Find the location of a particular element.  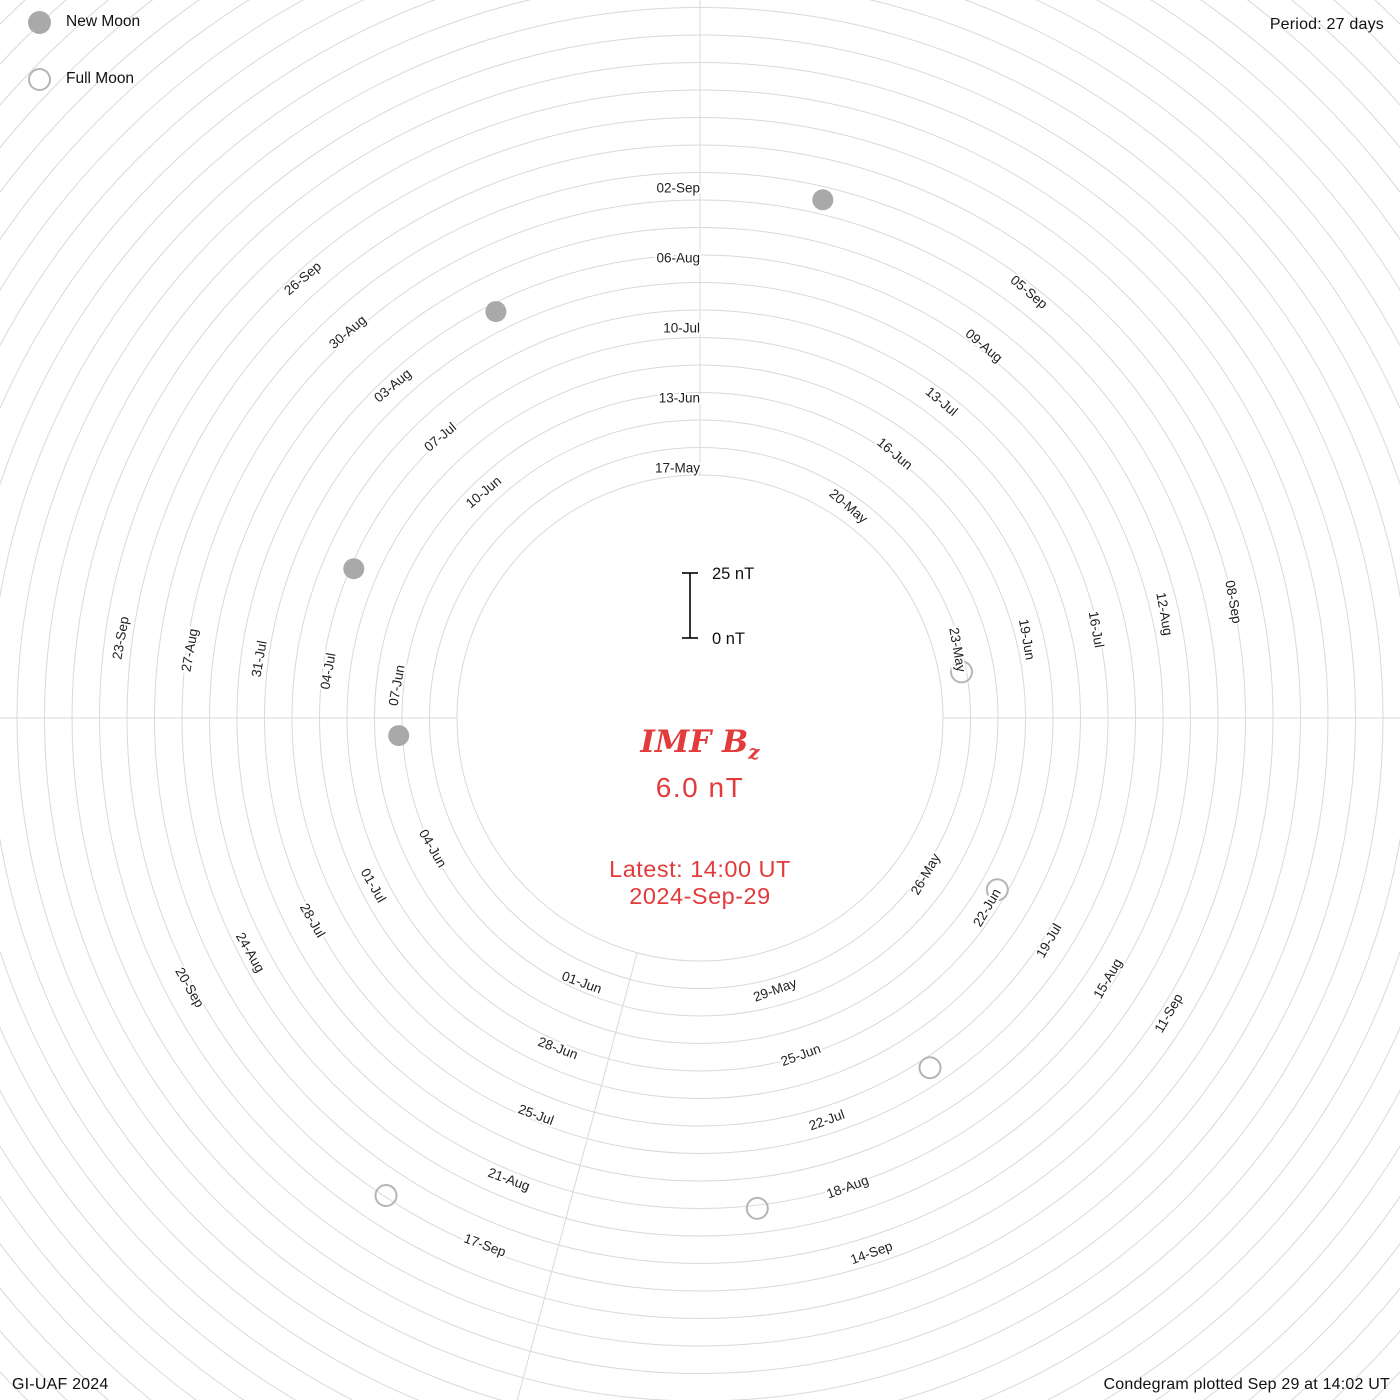

date-label: 13-Jun is located at coordinates (679, 398).